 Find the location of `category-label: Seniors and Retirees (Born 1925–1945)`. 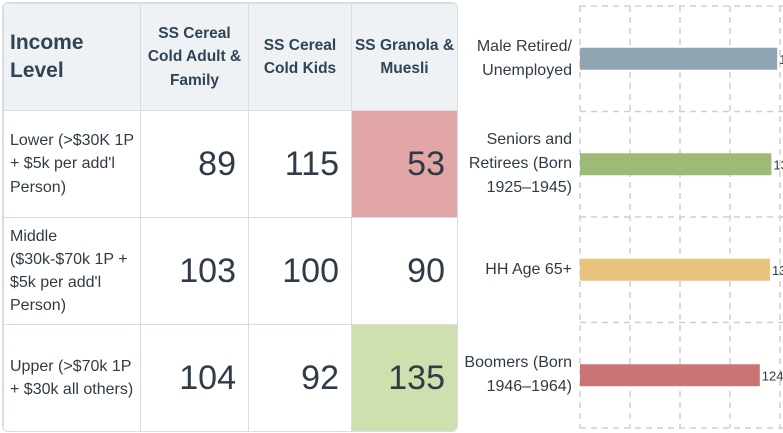

category-label: Seniors and Retirees (Born 1925–1945) is located at coordinates (520, 164).